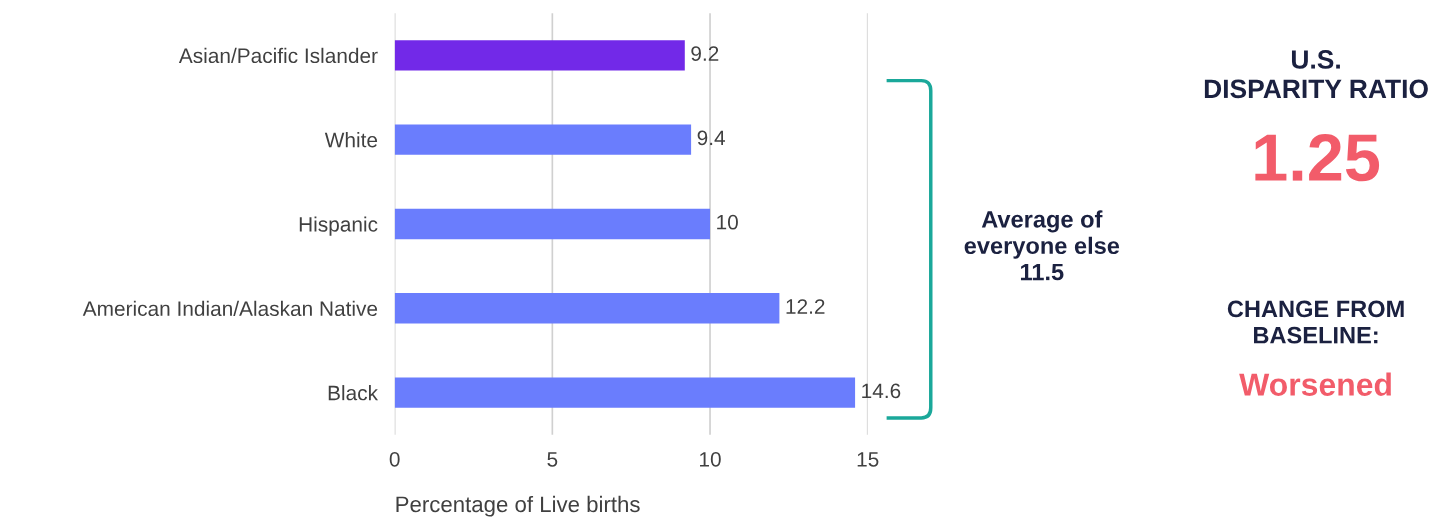 The width and height of the screenshot is (1451, 527). What do you see at coordinates (868, 459) in the screenshot?
I see `x-tick-label: 15` at bounding box center [868, 459].